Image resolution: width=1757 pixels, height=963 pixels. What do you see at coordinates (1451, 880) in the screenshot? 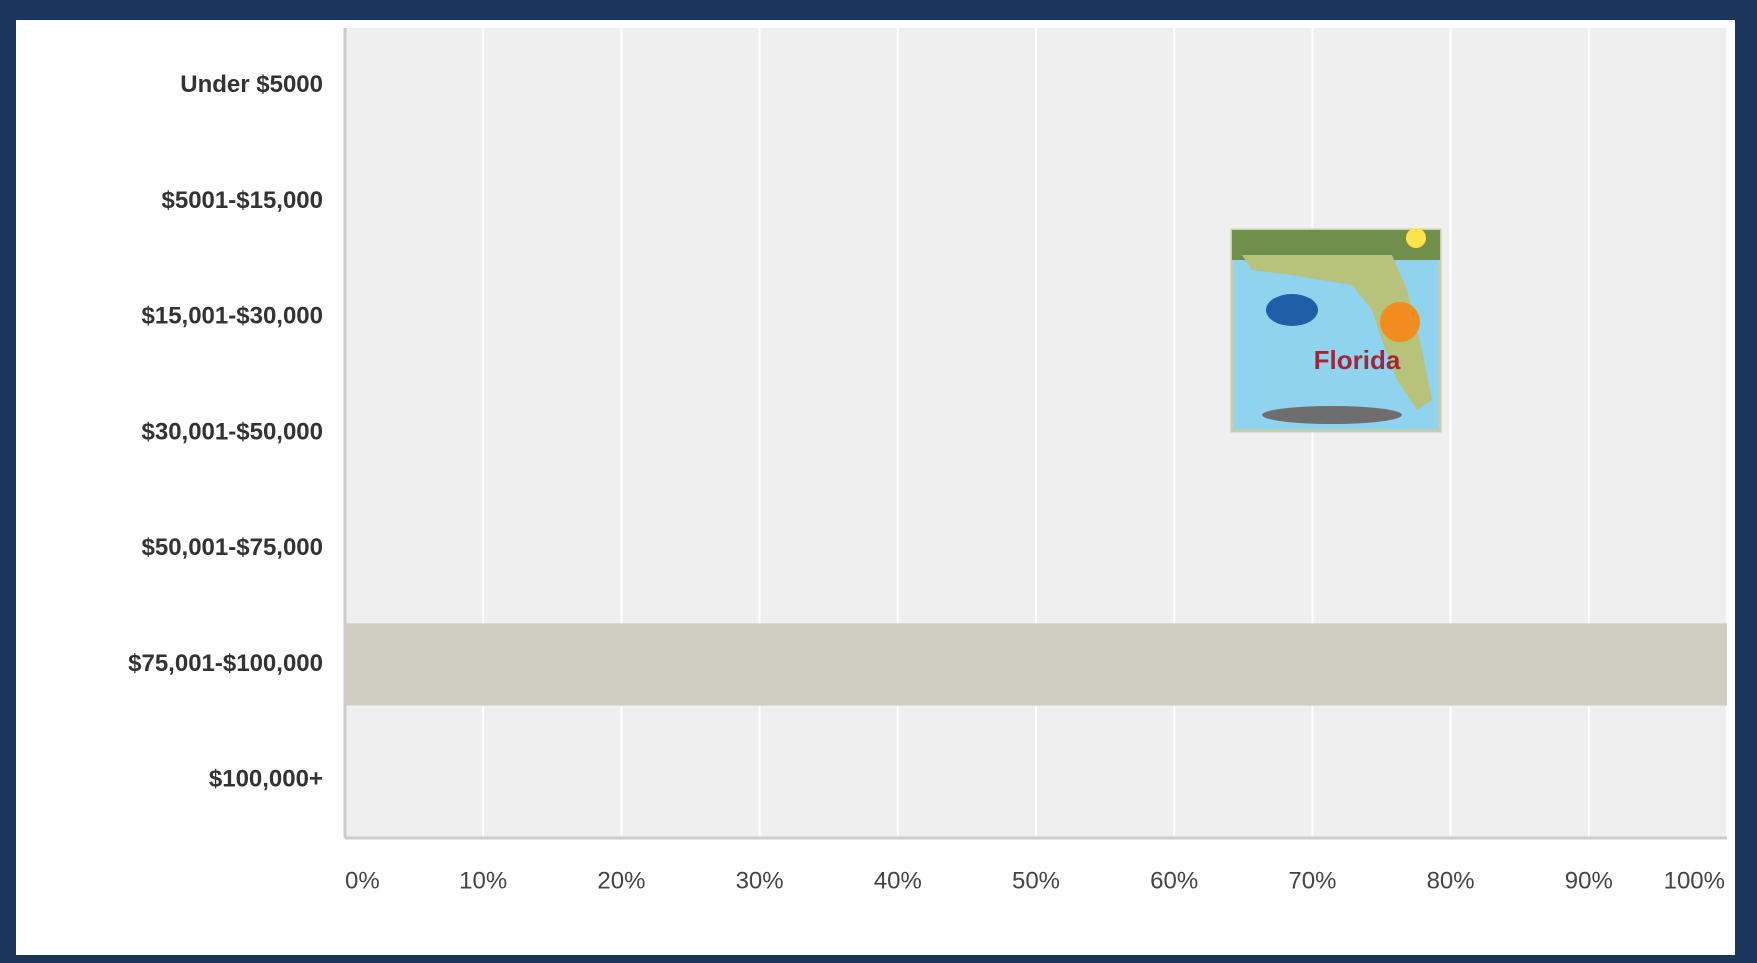
I see `x-tick-label: 80%` at bounding box center [1451, 880].